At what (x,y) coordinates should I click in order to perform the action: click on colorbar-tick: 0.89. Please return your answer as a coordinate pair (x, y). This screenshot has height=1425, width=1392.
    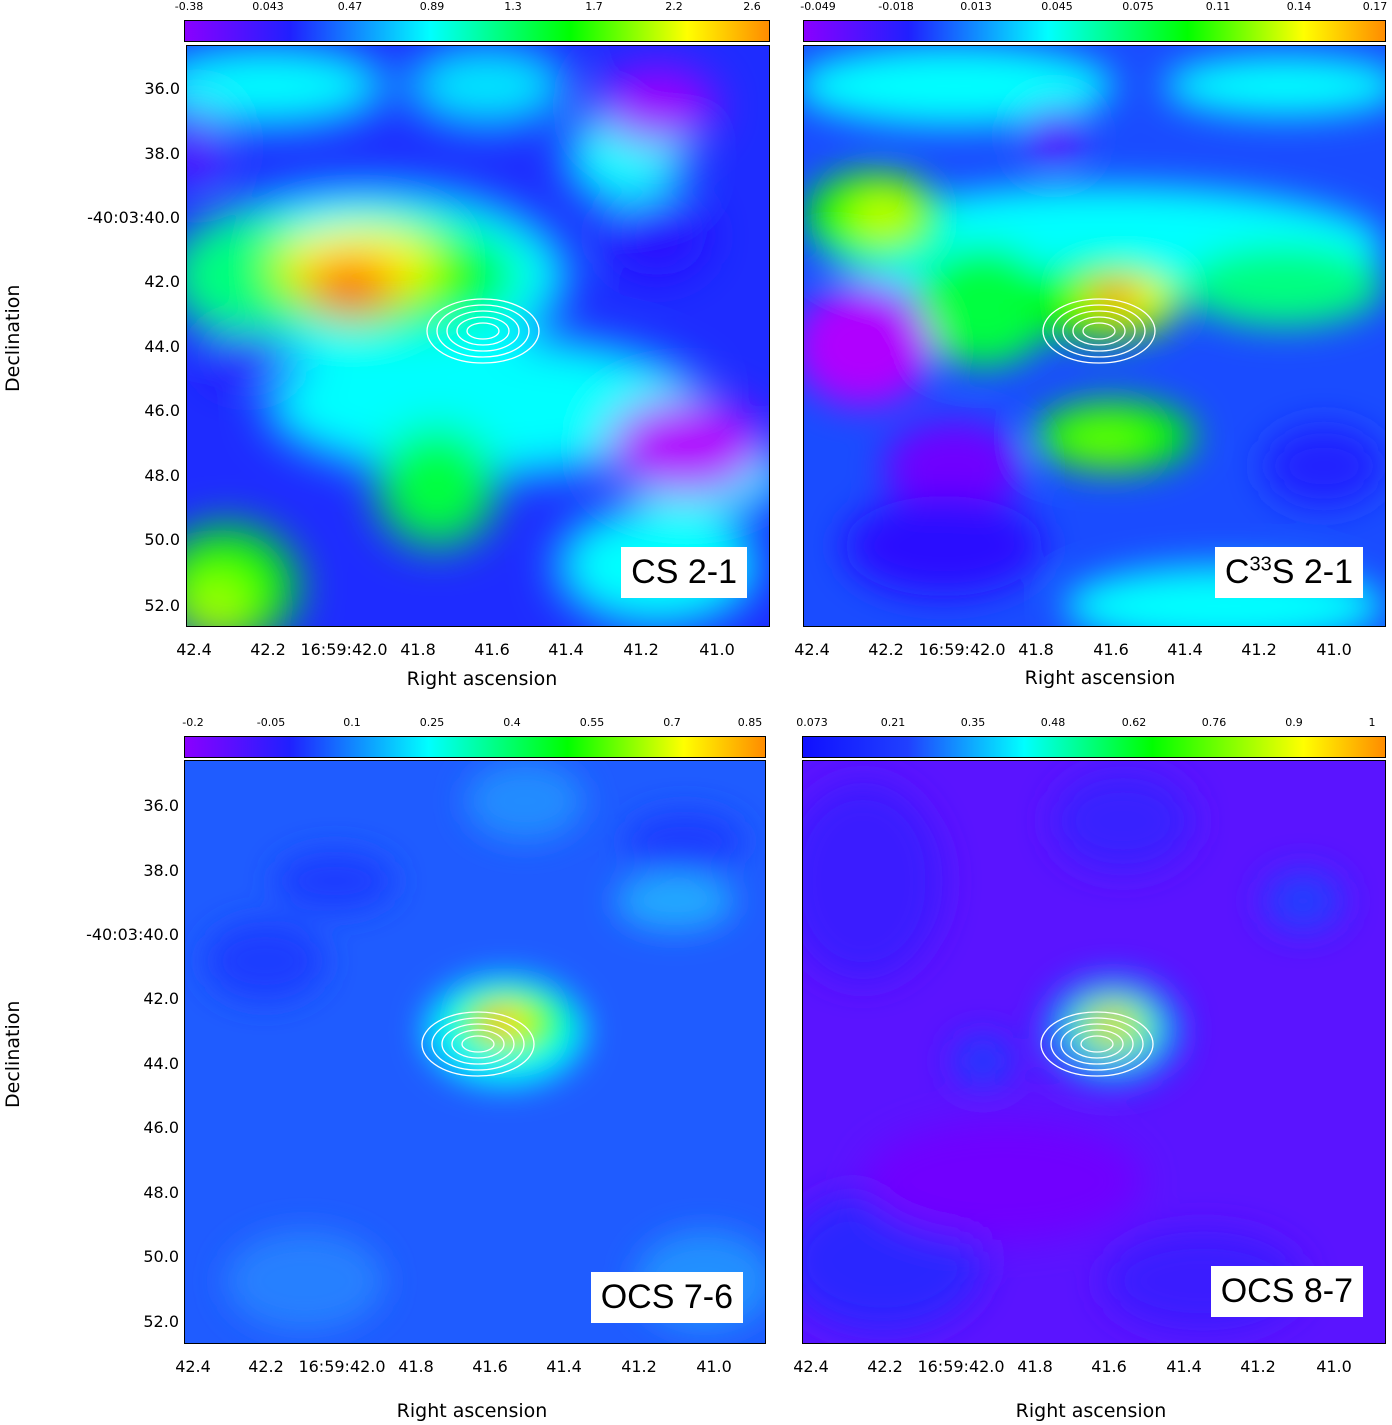
    Looking at the image, I should click on (432, 6).